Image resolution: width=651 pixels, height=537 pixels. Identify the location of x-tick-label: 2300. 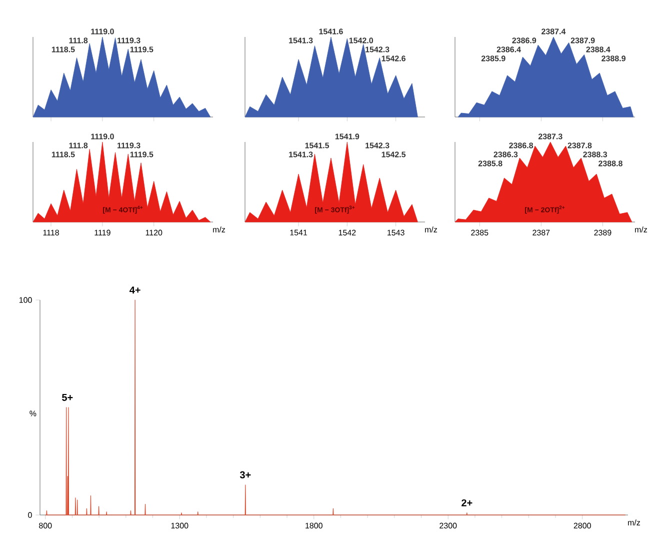
(448, 525).